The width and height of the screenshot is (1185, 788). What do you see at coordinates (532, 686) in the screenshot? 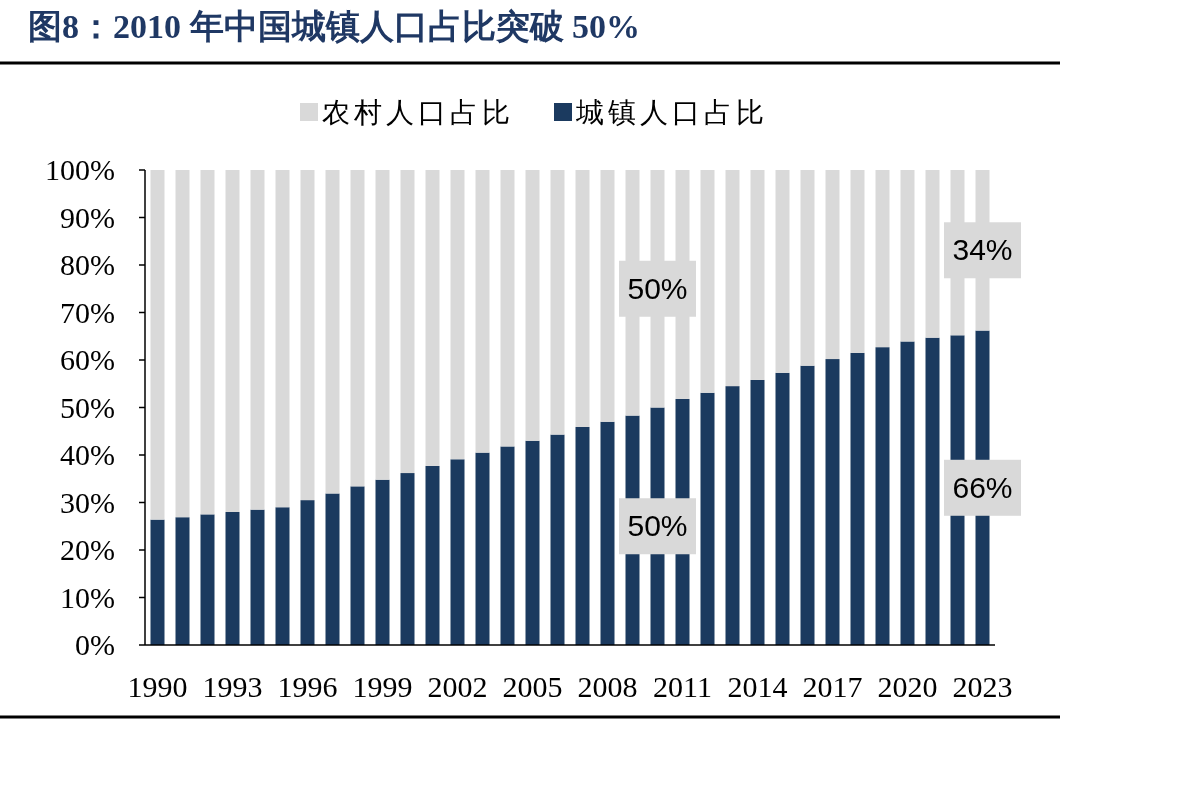
I see `x-tick-label: 2005` at bounding box center [532, 686].